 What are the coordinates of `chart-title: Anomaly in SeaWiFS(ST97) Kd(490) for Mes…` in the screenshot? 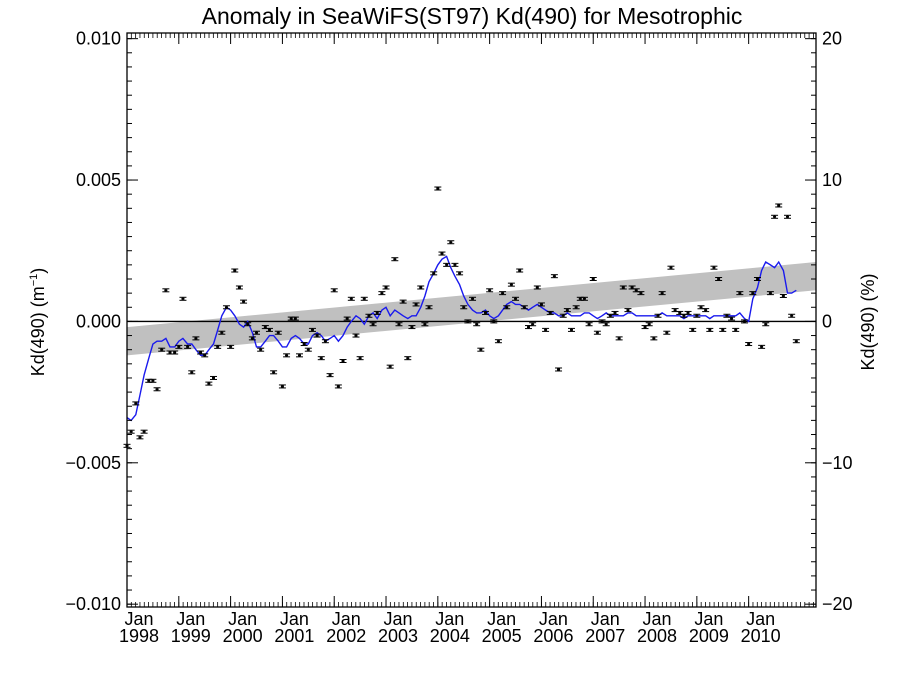 It's located at (472, 16).